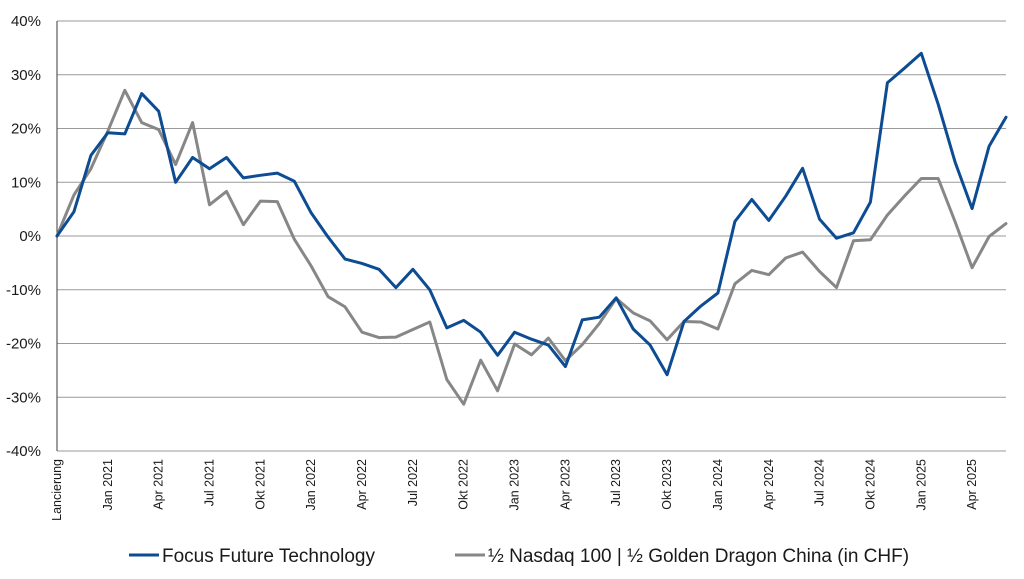 The width and height of the screenshot is (1024, 579). What do you see at coordinates (268, 556) in the screenshot?
I see `legend-label-focus-future-technology: Focus Future Technology` at bounding box center [268, 556].